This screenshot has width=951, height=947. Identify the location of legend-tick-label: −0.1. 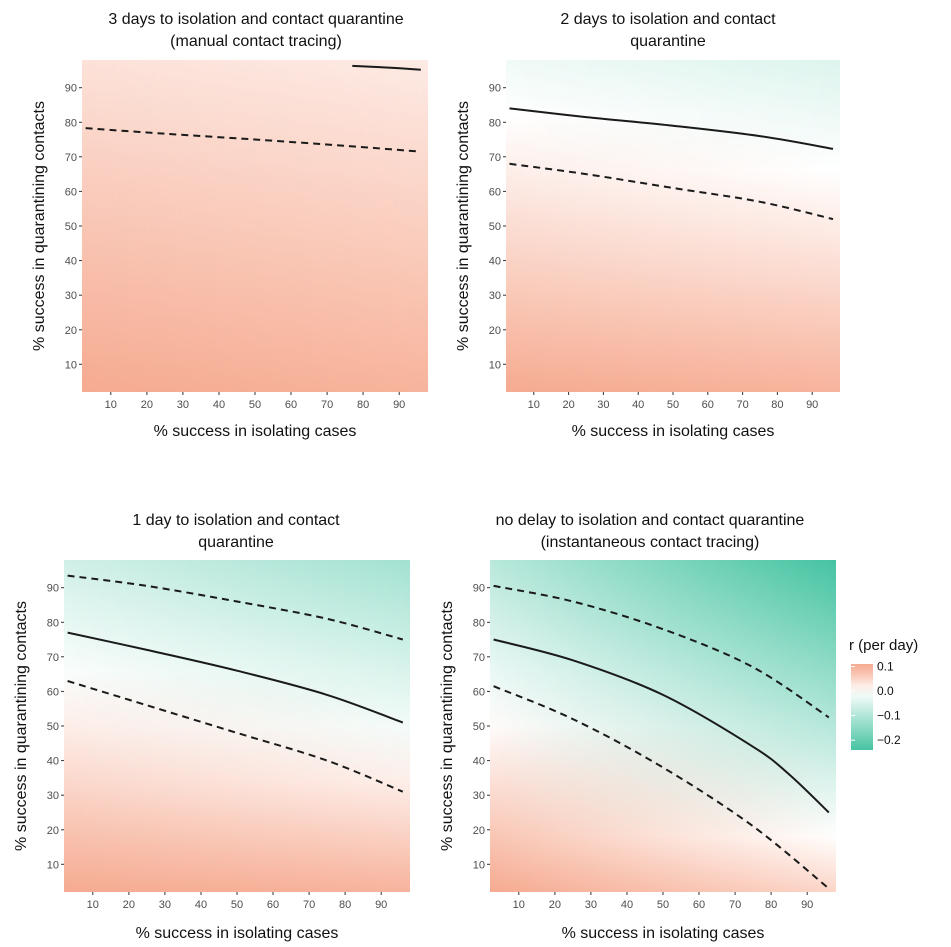
(889, 716).